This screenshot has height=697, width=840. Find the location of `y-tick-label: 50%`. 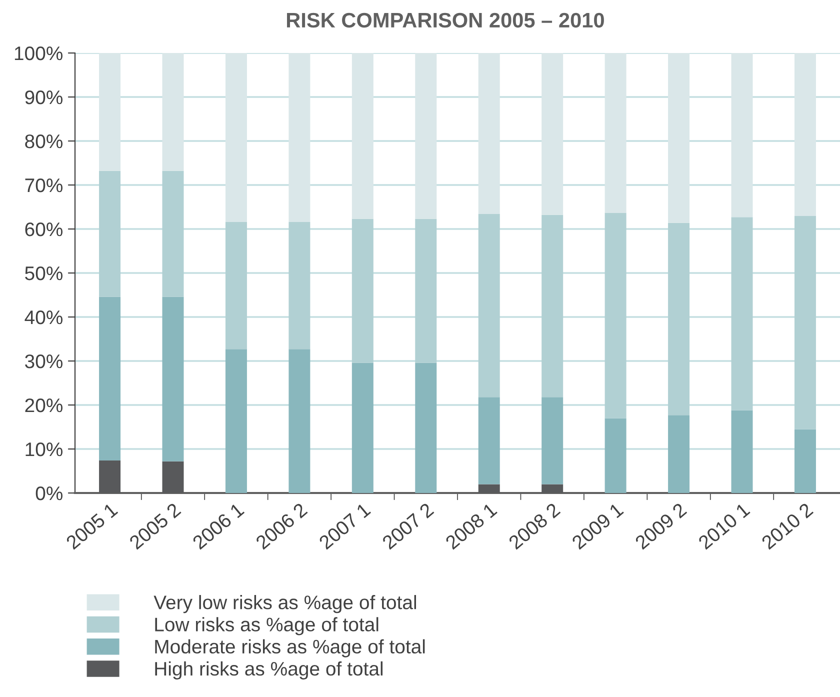

y-tick-label: 50% is located at coordinates (44, 273).